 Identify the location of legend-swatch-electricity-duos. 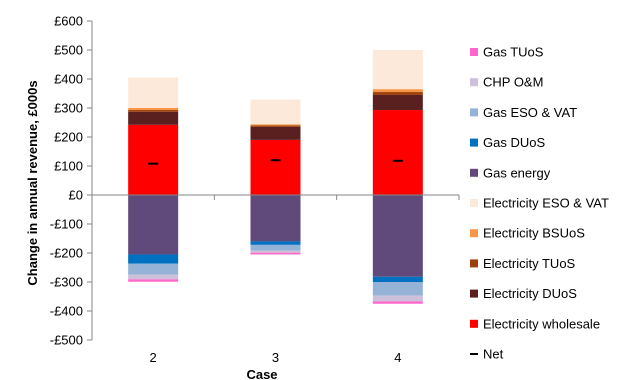
(474, 293).